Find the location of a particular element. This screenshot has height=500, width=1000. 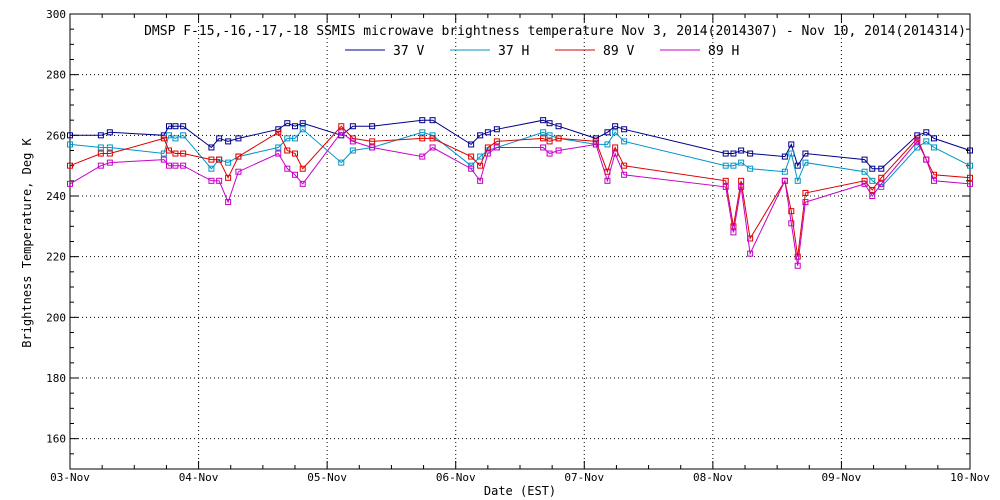

y-tick-label: 200 is located at coordinates (56, 317).